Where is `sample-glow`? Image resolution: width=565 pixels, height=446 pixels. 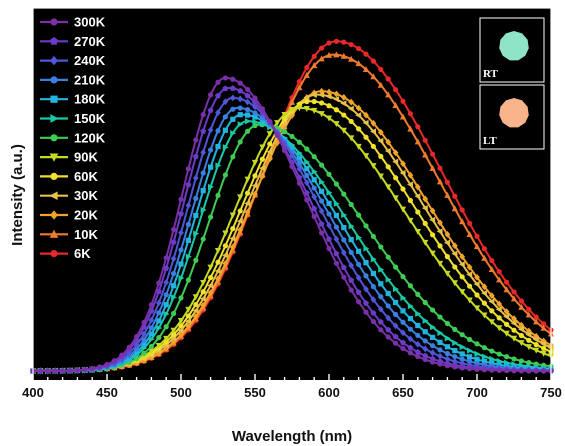 sample-glow is located at coordinates (514, 113).